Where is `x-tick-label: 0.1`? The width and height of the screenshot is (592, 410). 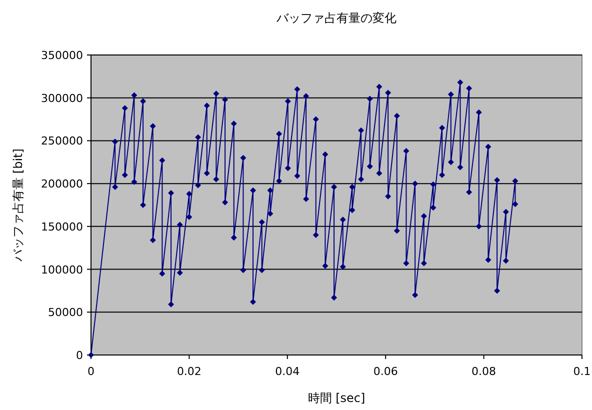
x-tick-label: 0.1 is located at coordinates (582, 371).